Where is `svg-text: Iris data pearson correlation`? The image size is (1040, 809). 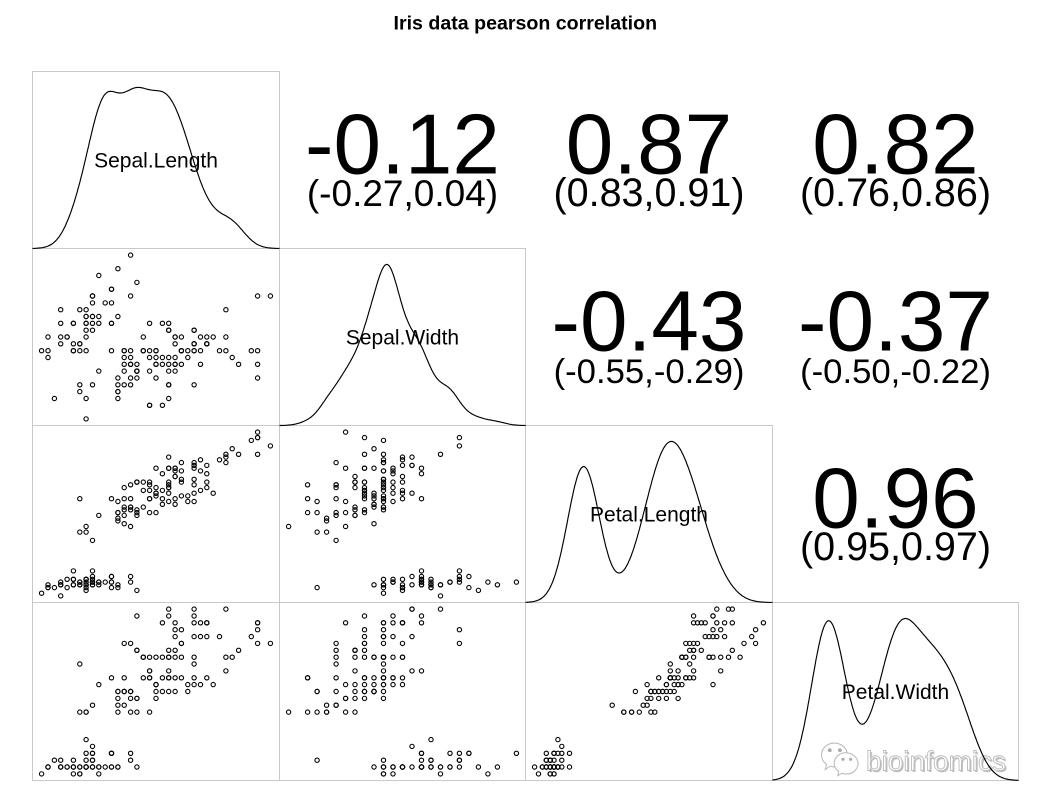 svg-text: Iris data pearson correlation is located at coordinates (526, 23).